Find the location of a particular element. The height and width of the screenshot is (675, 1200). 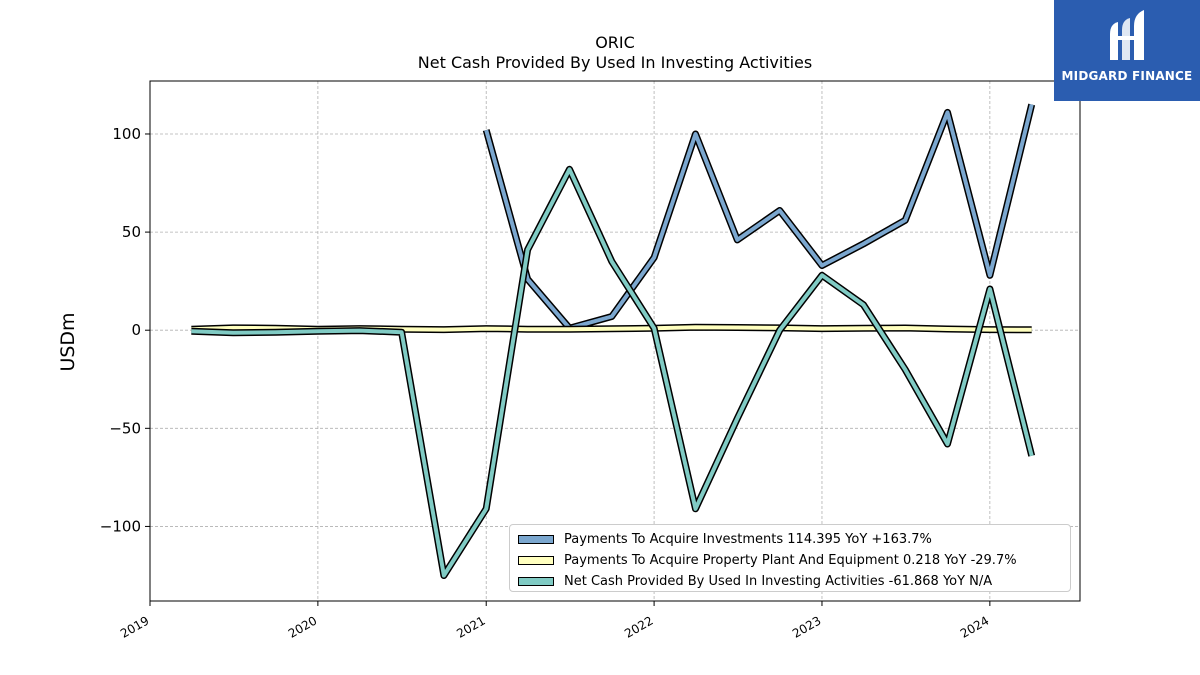

chart-title: ORIC is located at coordinates (615, 42).